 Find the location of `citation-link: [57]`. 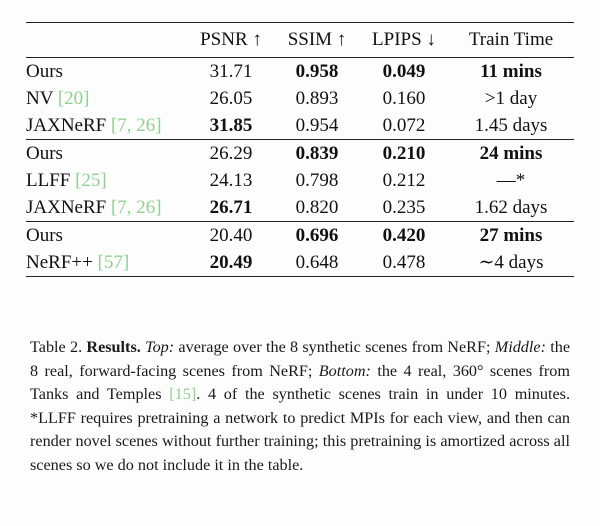

citation-link: [57] is located at coordinates (113, 262).